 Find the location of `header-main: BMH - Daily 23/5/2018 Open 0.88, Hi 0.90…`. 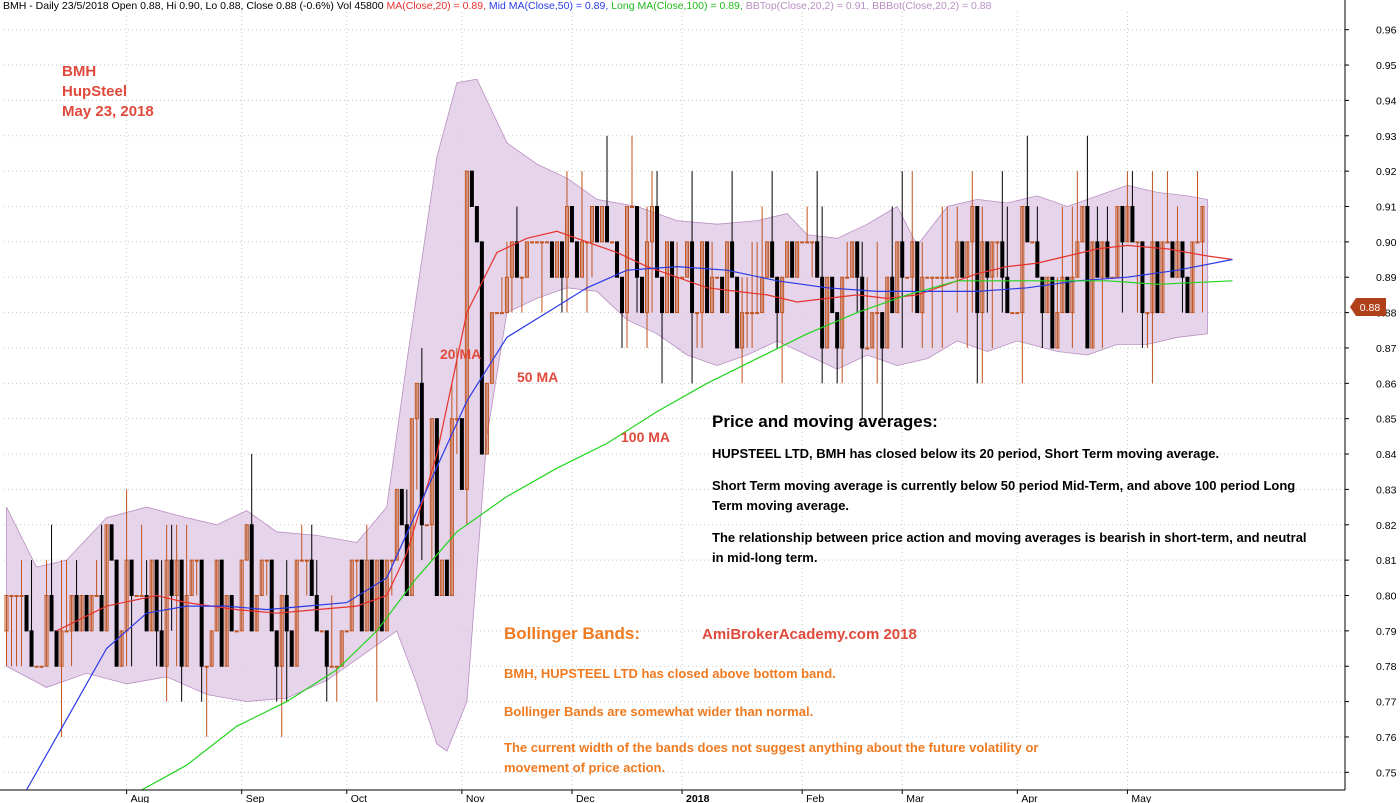

header-main: BMH - Daily 23/5/2018 Open 0.88, Hi 0.90… is located at coordinates (193, 6).